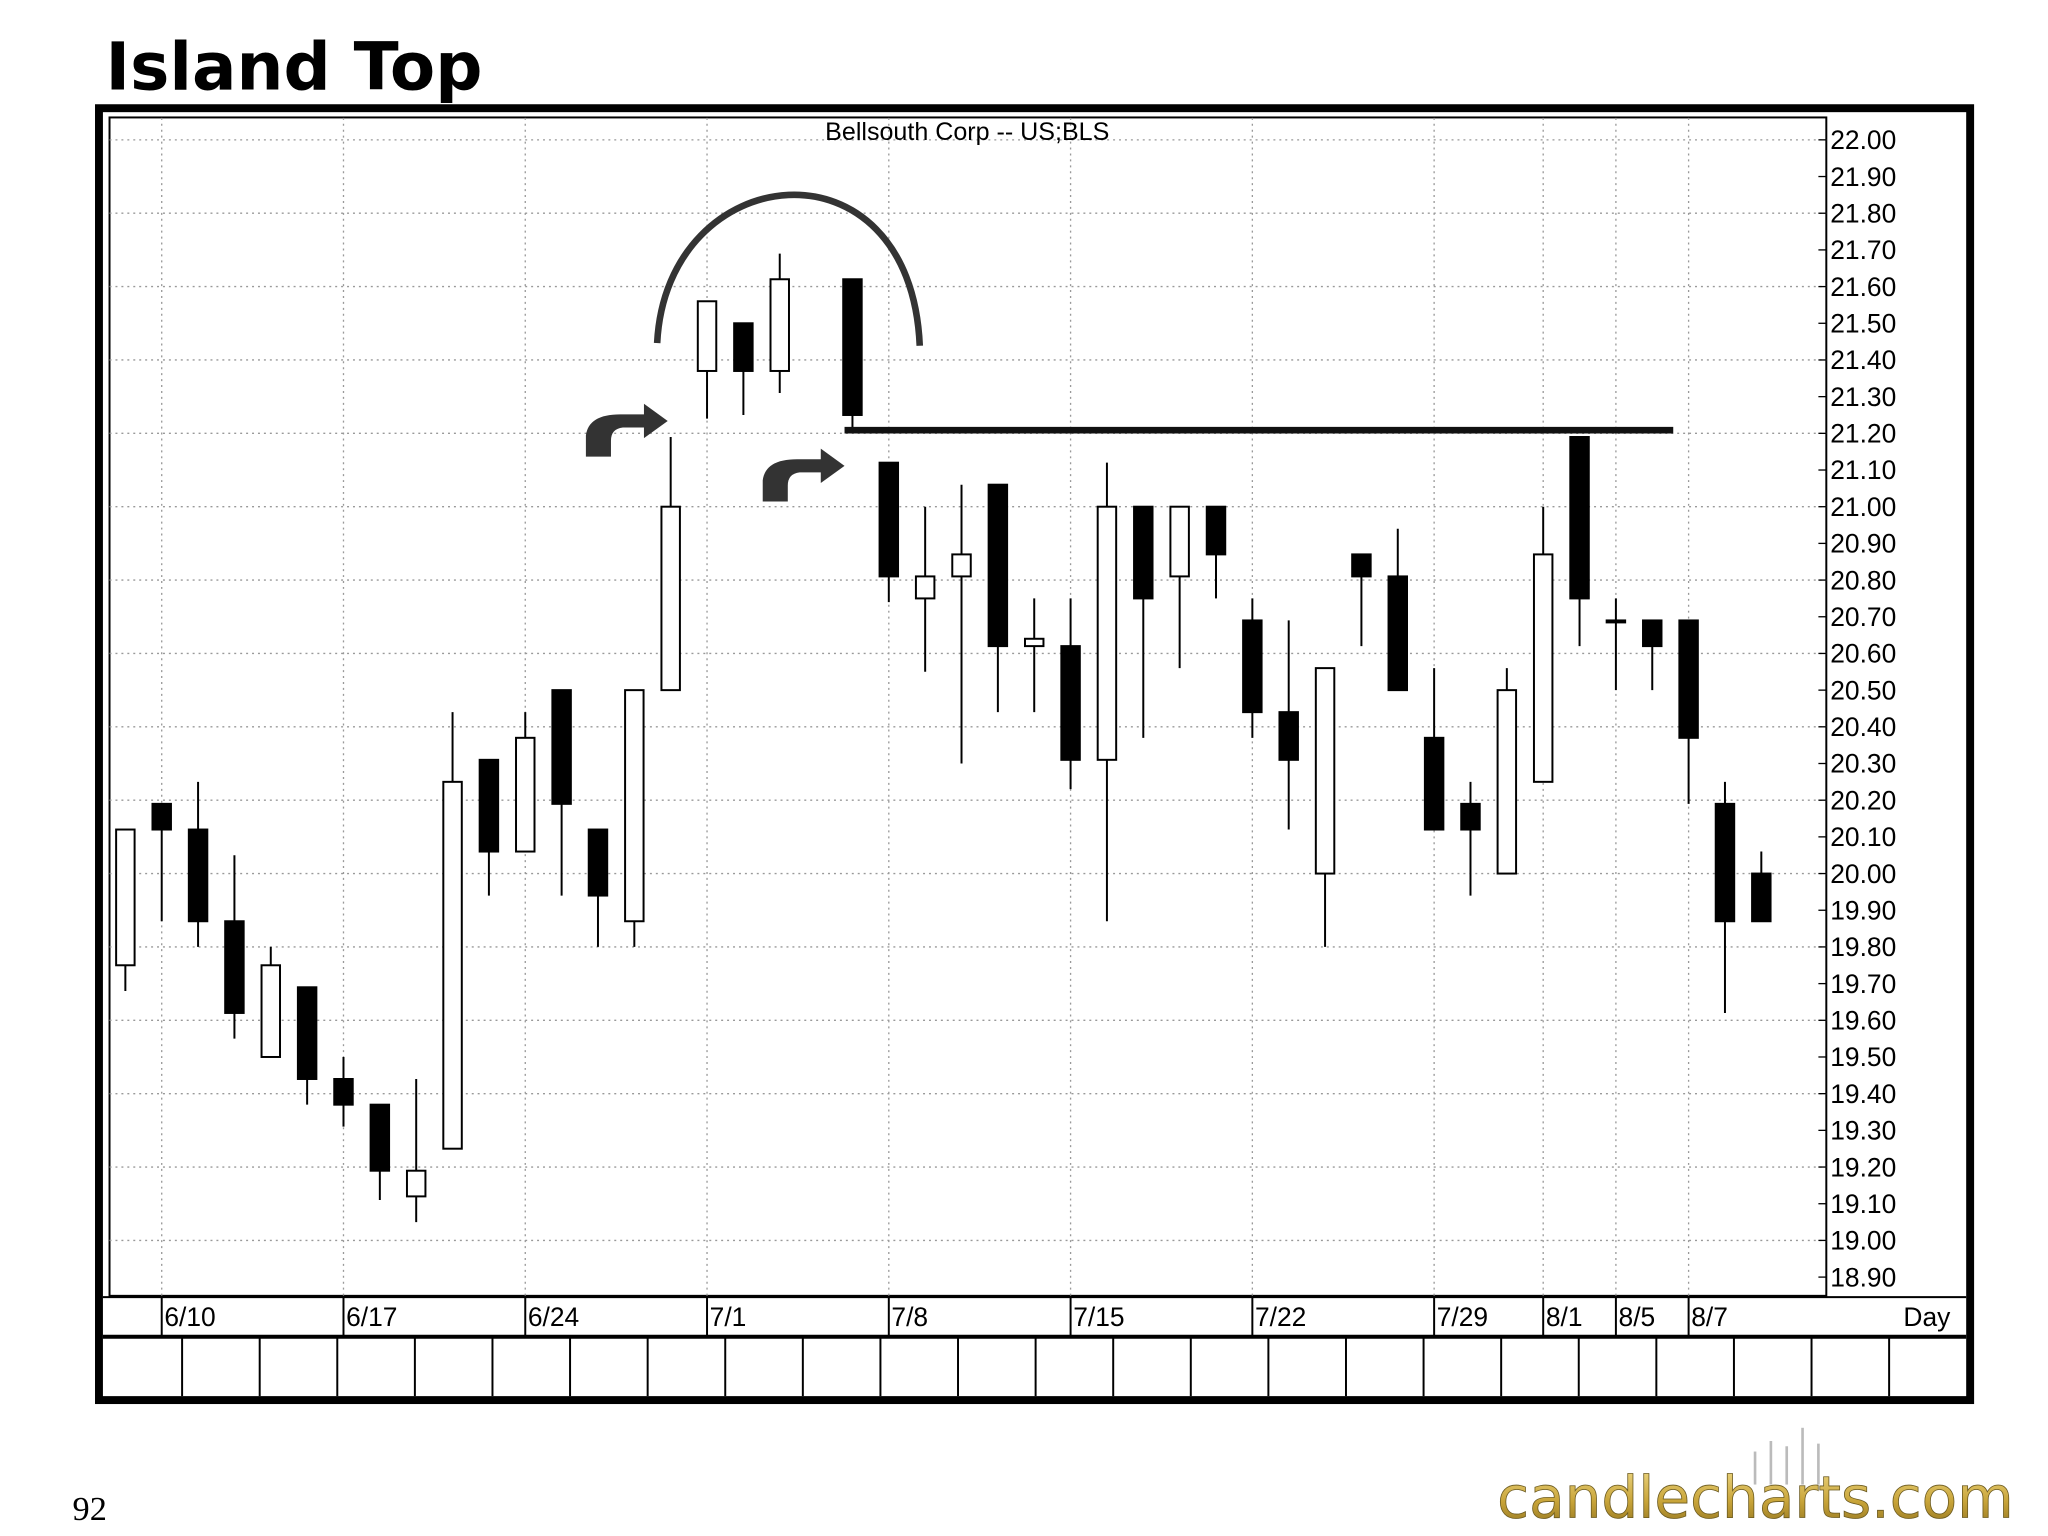 The height and width of the screenshot is (1536, 2048). Describe the element at coordinates (1863, 837) in the screenshot. I see `y-tick-label: 20.10` at that location.